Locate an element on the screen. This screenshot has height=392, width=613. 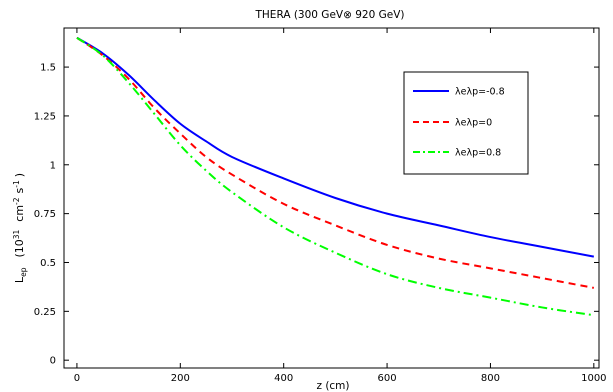
y-tick-label: 1.5 is located at coordinates (48, 68).